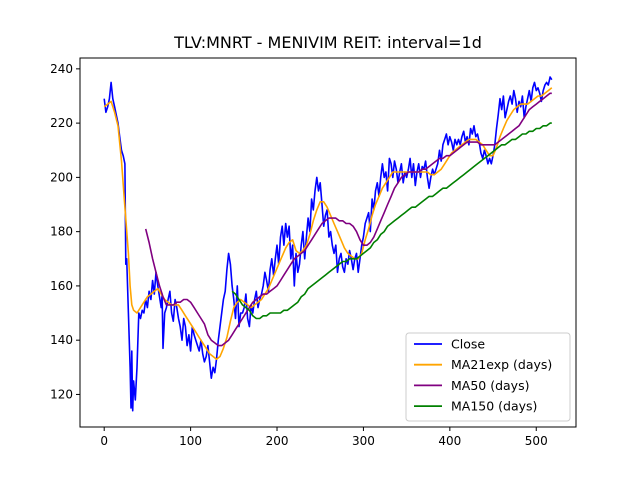  I want to click on x-tick-label: 500, so click(536, 441).